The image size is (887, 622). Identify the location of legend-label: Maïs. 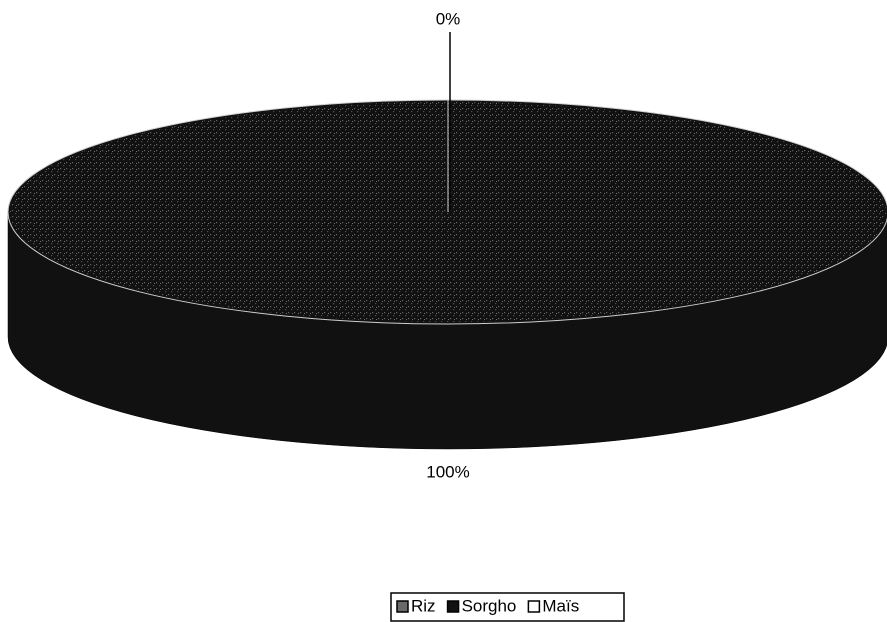
(560, 605).